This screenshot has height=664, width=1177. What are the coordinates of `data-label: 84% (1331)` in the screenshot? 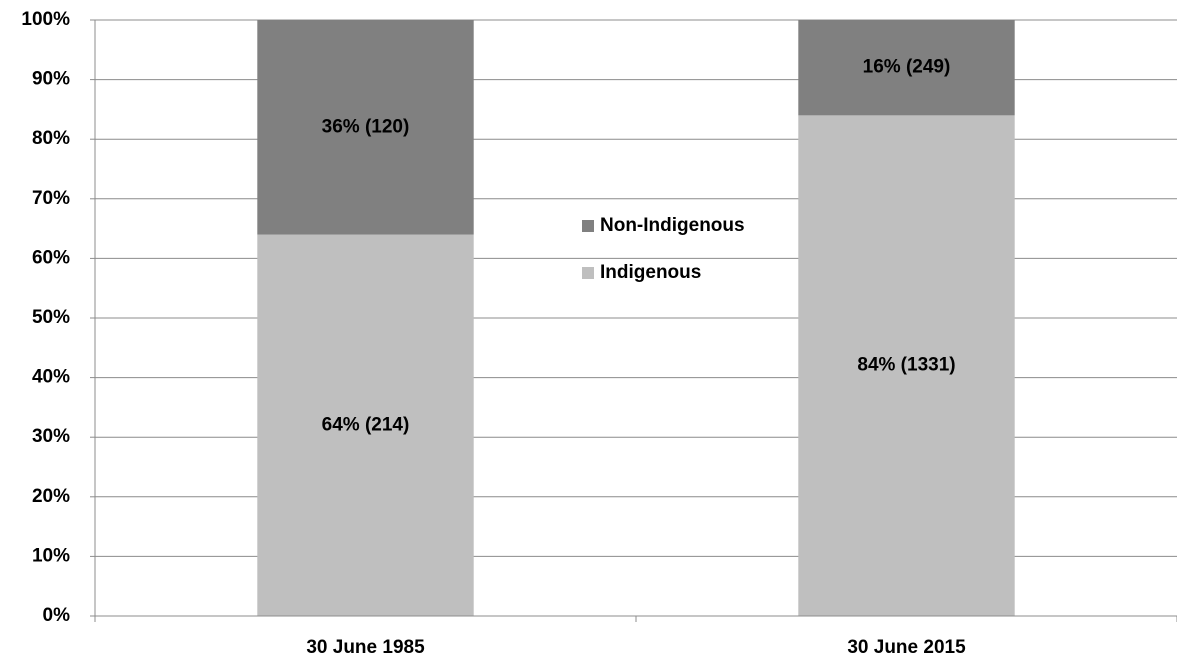 It's located at (906, 365).